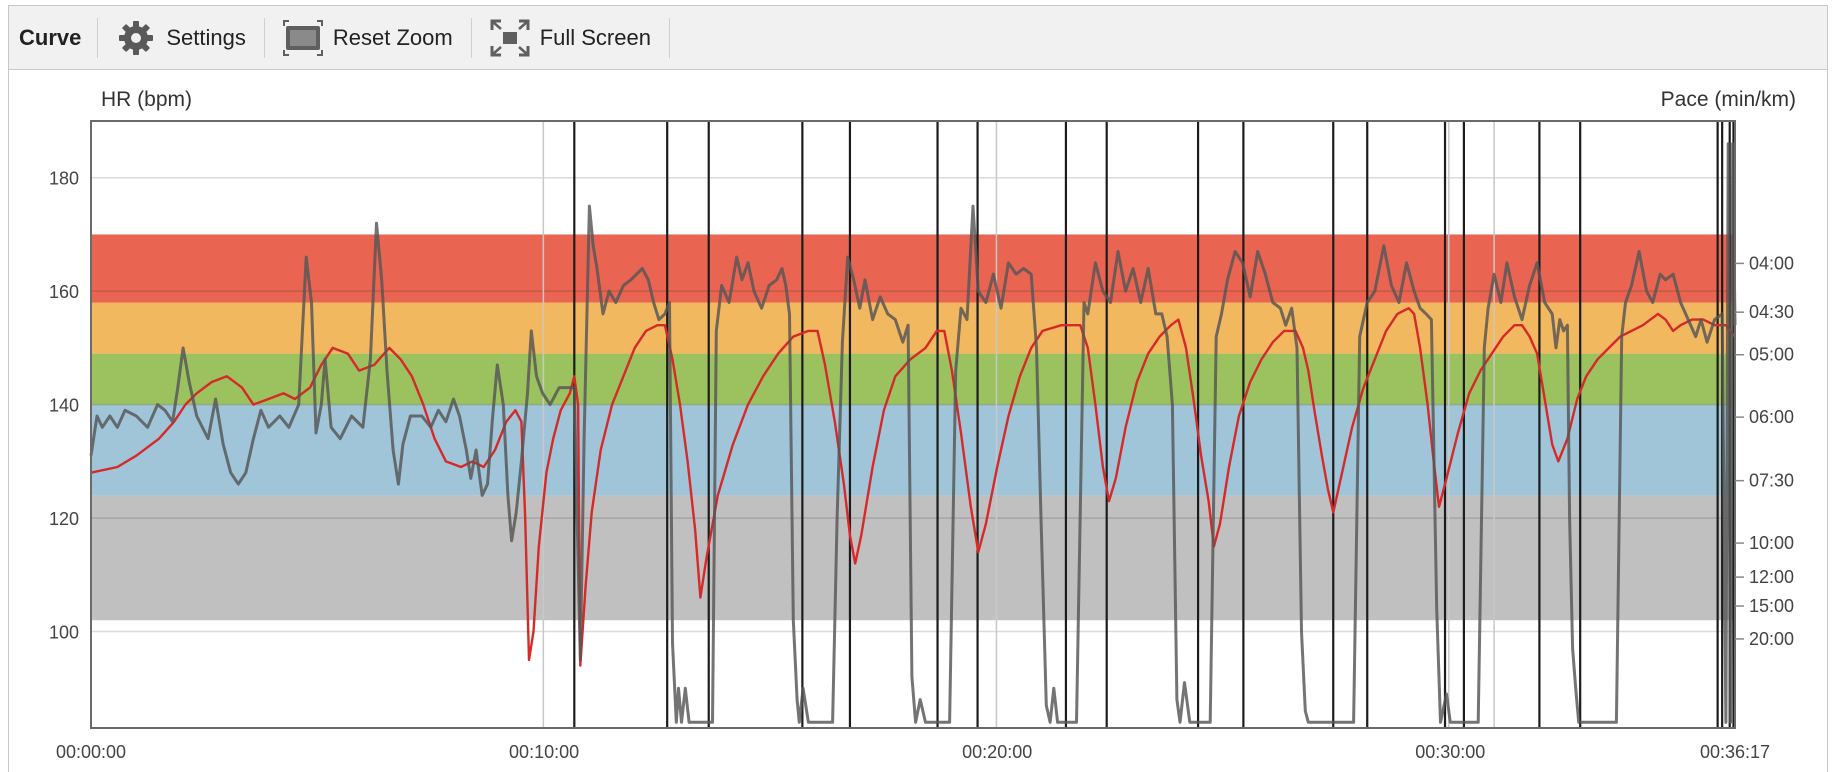  Describe the element at coordinates (1771, 355) in the screenshot. I see `y-right-tick-label: 05:00` at that location.